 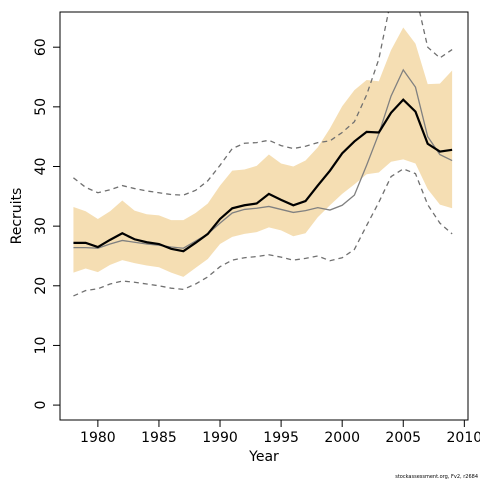 I want to click on y-tick-label: 30, so click(x=41, y=226).